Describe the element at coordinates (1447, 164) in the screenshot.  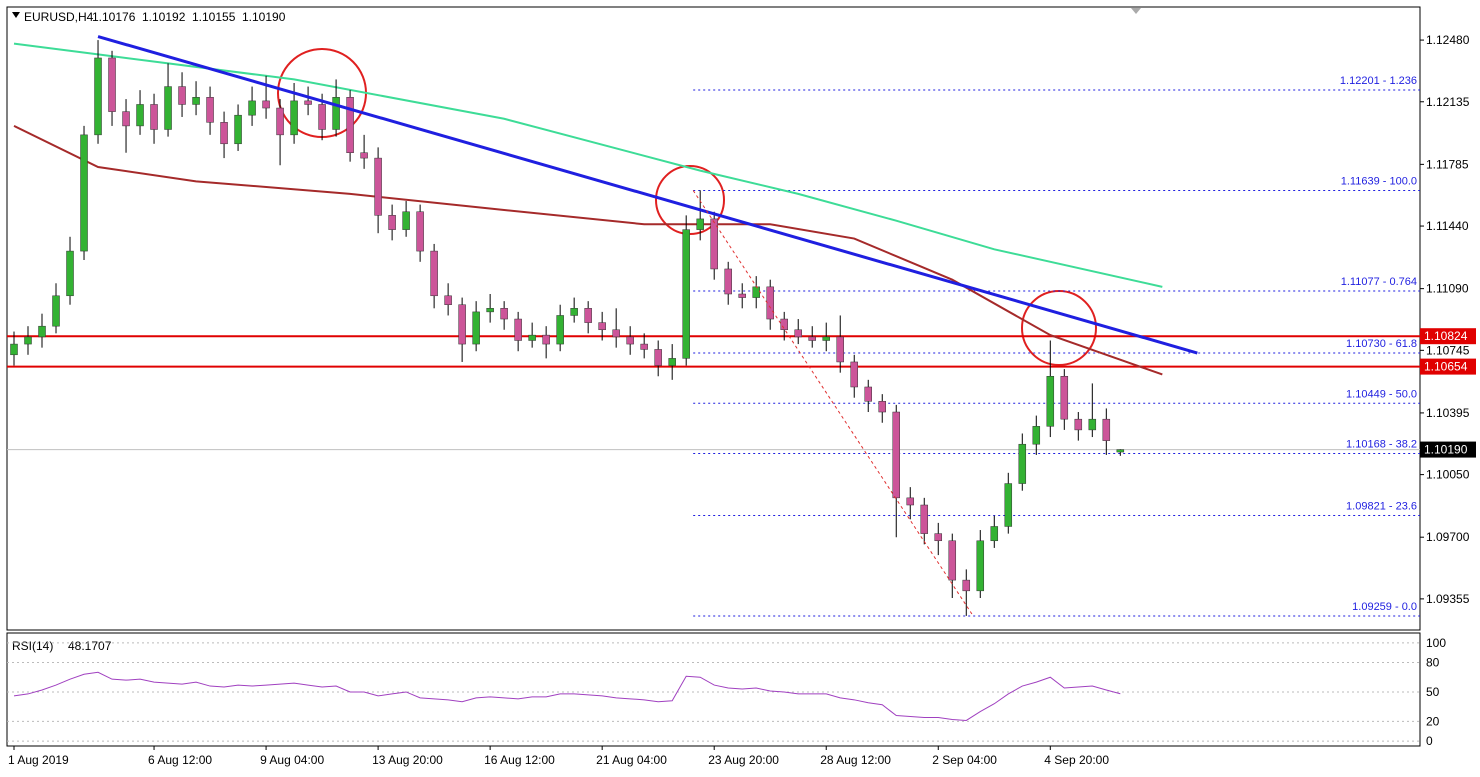
I see `y-tick-label: 1.11785` at that location.